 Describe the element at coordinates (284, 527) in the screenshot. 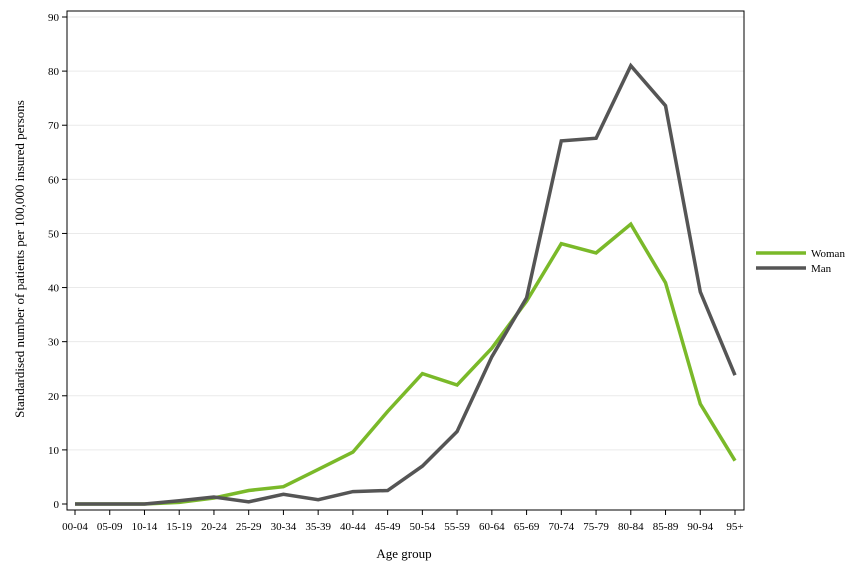

I see `x-tick-label-30-34: 30-34` at that location.